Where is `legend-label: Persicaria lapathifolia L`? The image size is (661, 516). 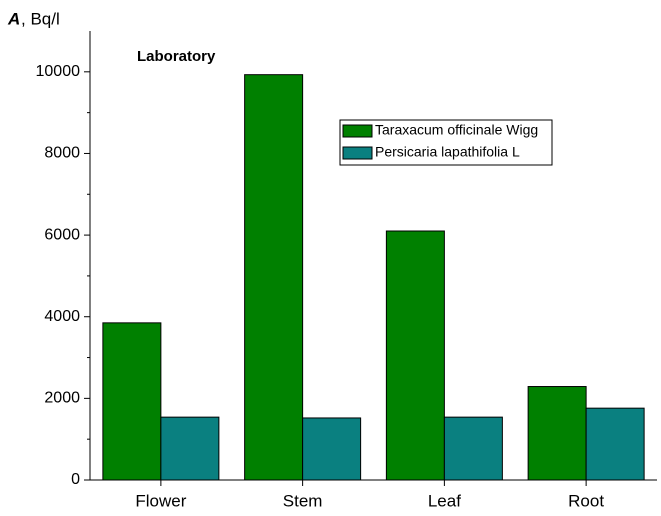
legend-label: Persicaria lapathifolia L is located at coordinates (447, 152).